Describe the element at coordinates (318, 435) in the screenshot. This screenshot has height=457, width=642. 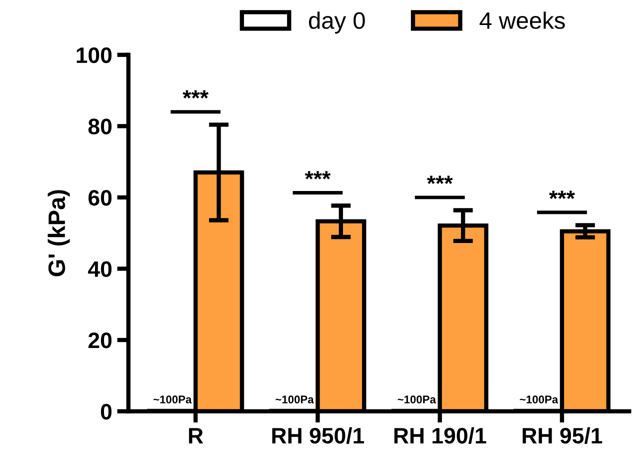
I see `x-tick-label: RH 950/1` at that location.